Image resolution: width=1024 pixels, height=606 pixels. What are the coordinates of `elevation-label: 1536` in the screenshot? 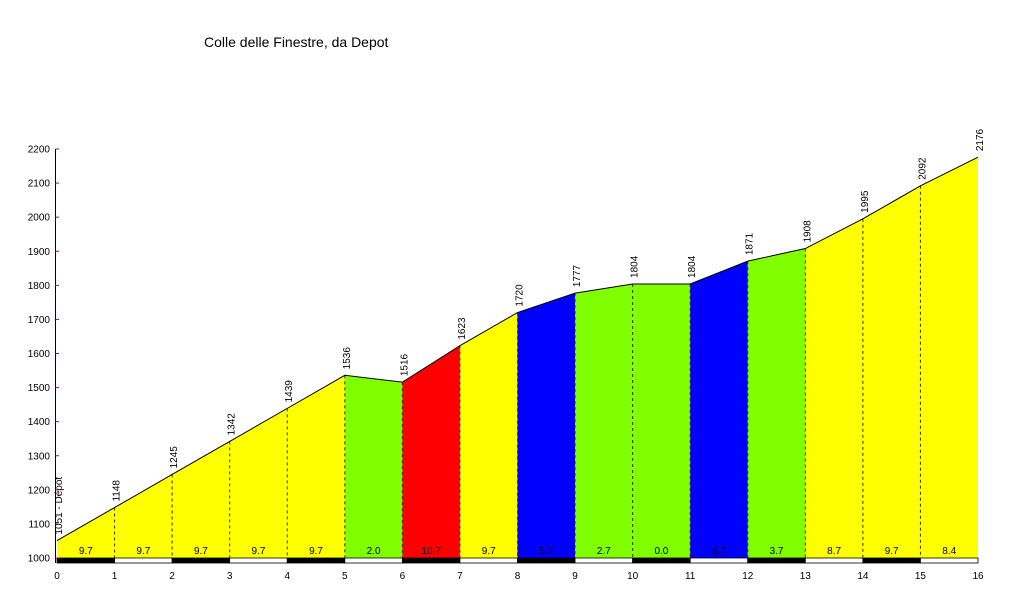 It's located at (347, 358).